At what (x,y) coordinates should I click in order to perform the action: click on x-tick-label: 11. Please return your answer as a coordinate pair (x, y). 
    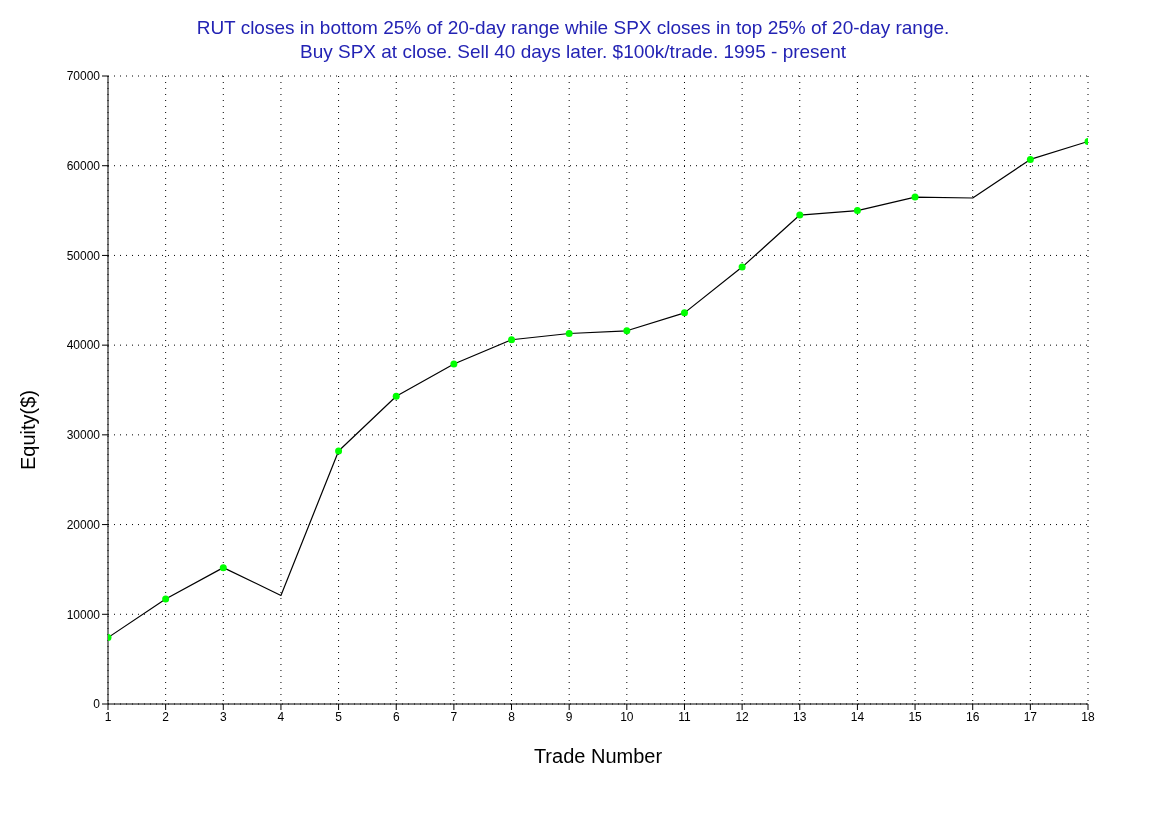
    Looking at the image, I should click on (685, 716).